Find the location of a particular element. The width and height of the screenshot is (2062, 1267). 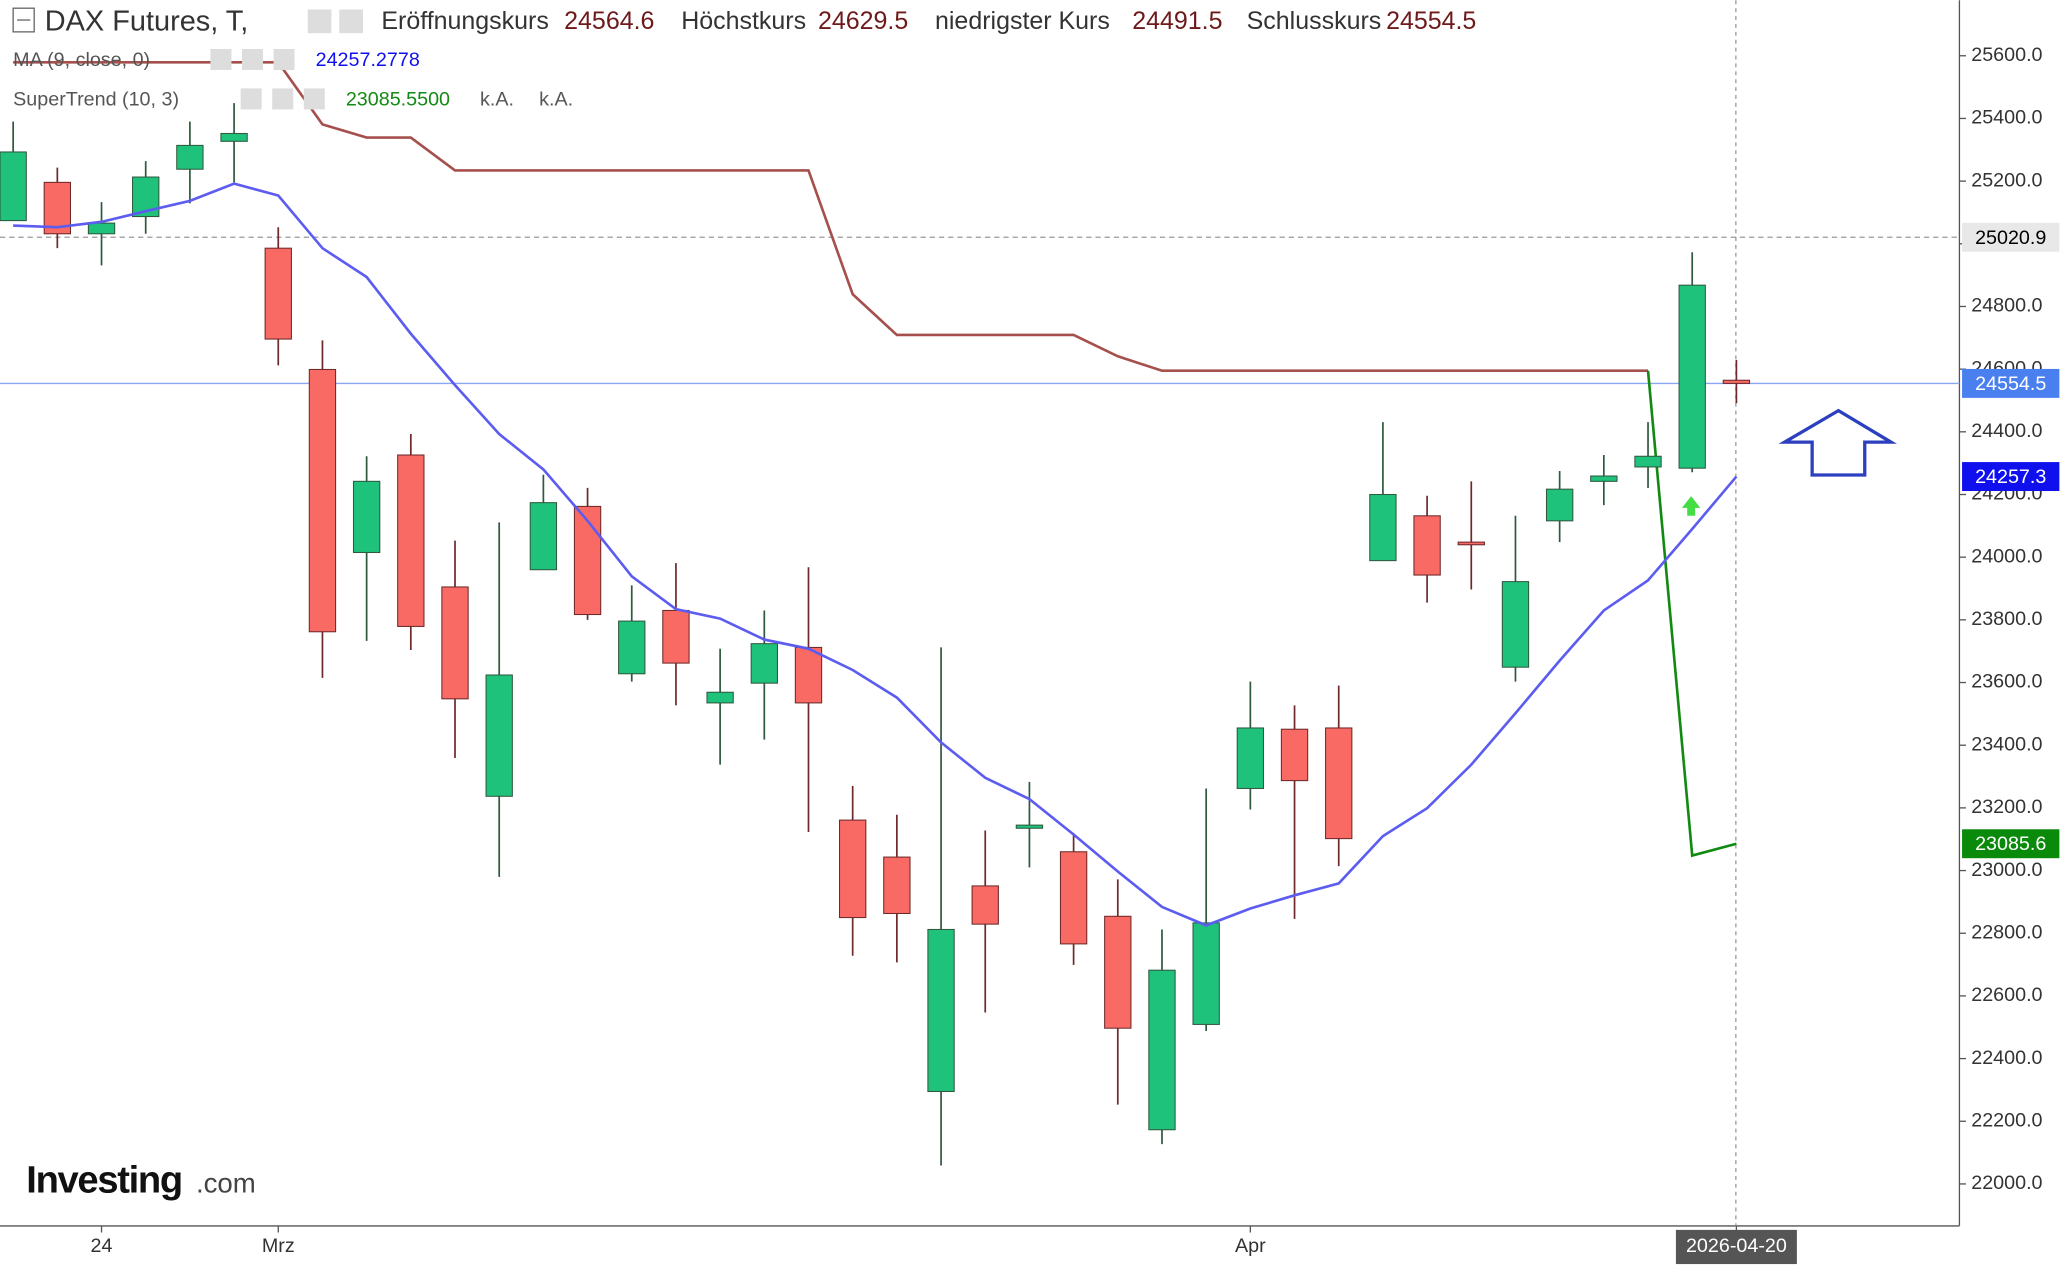

price-tag-label: 24554.5 is located at coordinates (2010, 384).